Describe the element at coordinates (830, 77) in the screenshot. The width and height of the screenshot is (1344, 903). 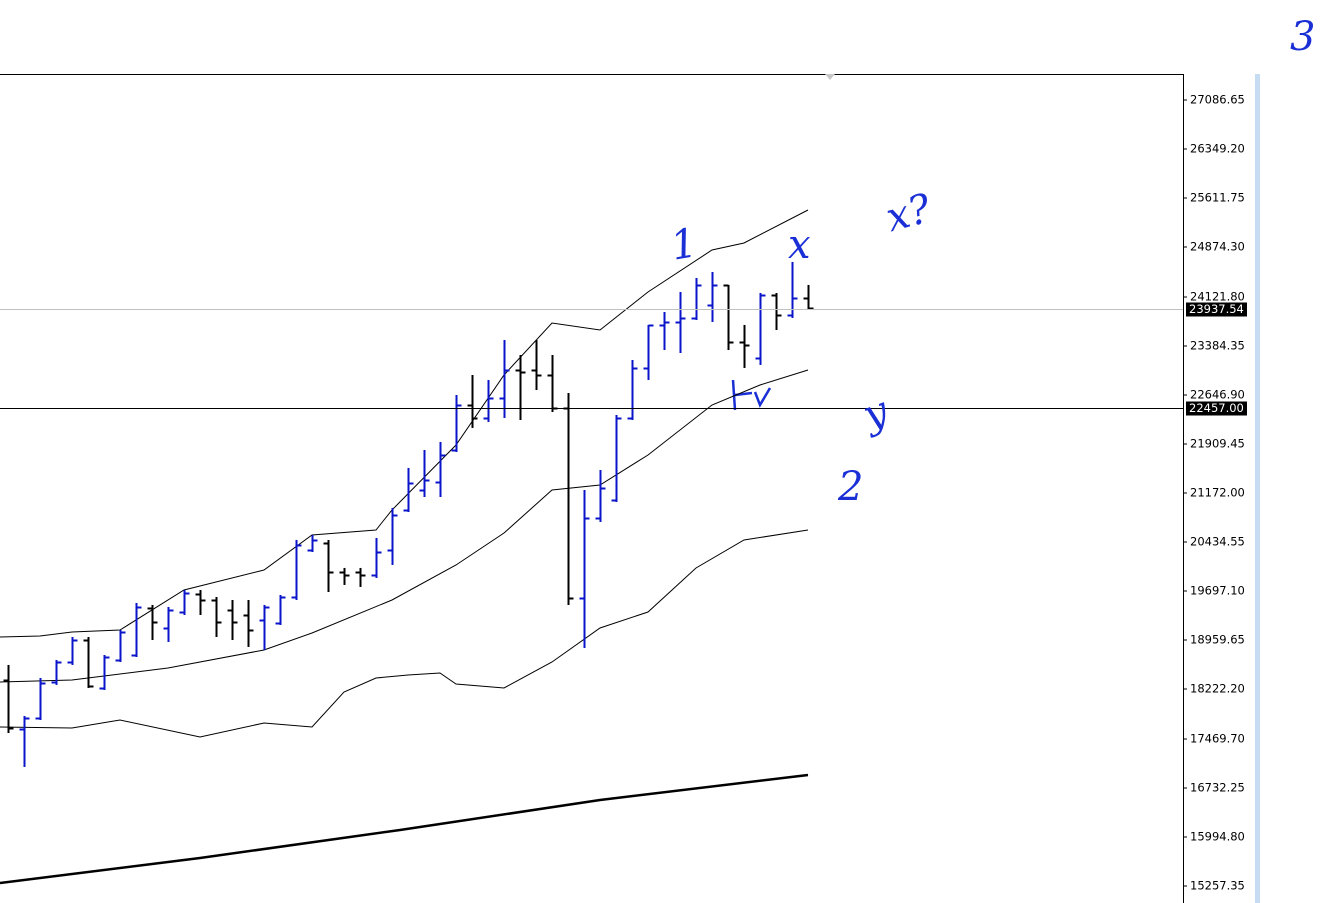
I see `shift-marker` at that location.